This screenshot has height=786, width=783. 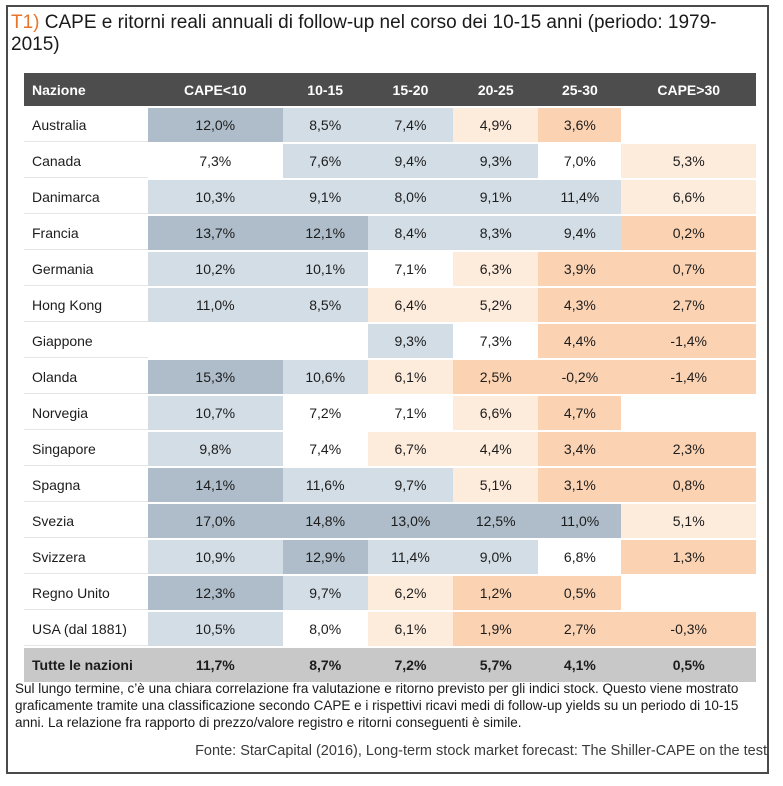 What do you see at coordinates (325, 485) in the screenshot?
I see `return-cell: 11,6%` at bounding box center [325, 485].